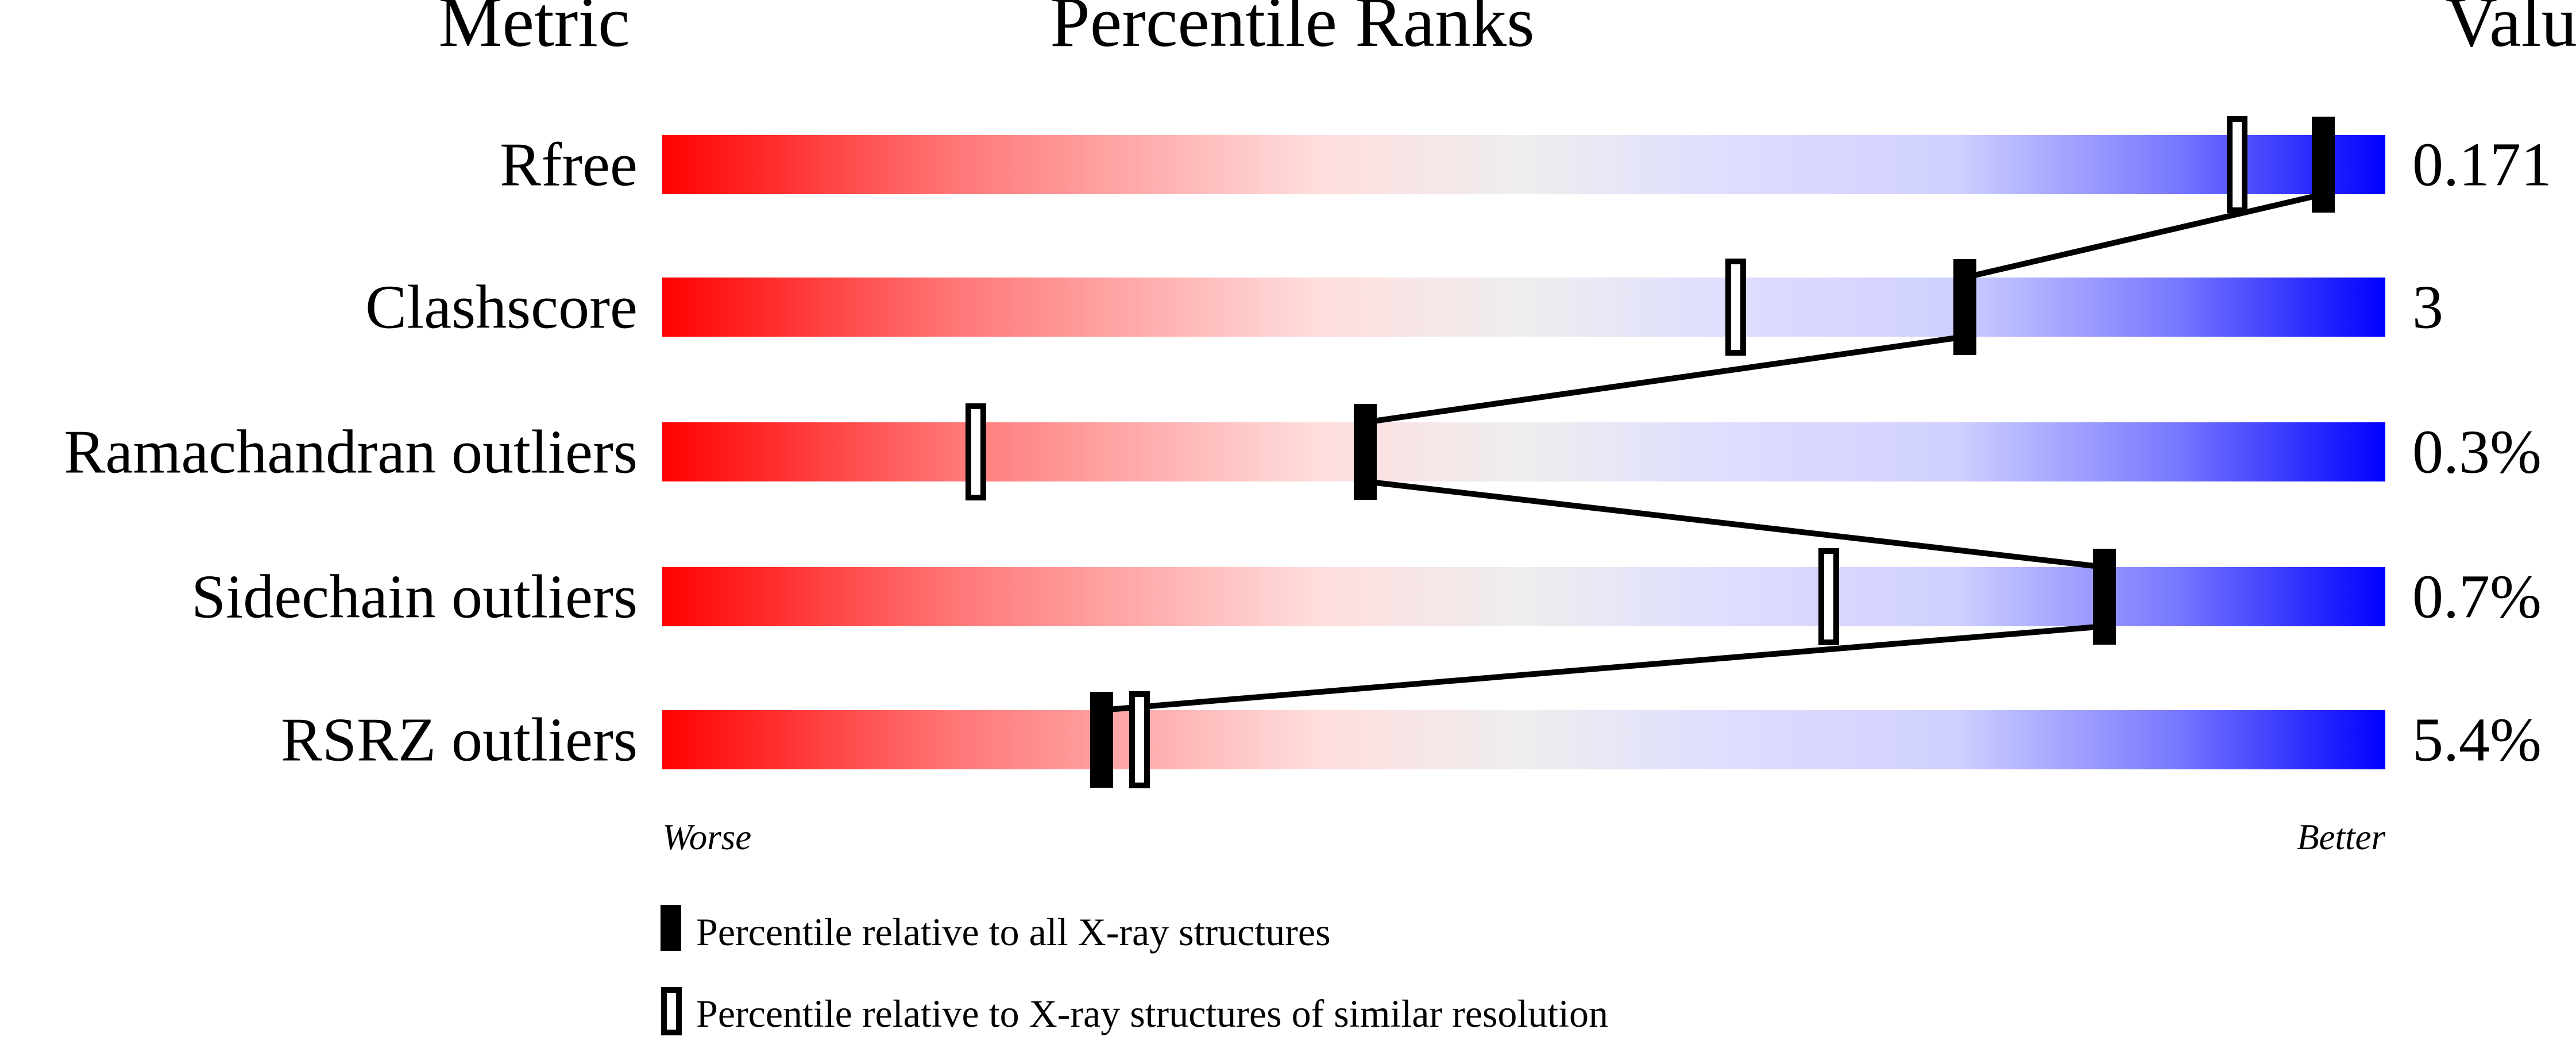  Describe the element at coordinates (671, 1011) in the screenshot. I see `legend-marker-similar` at that location.